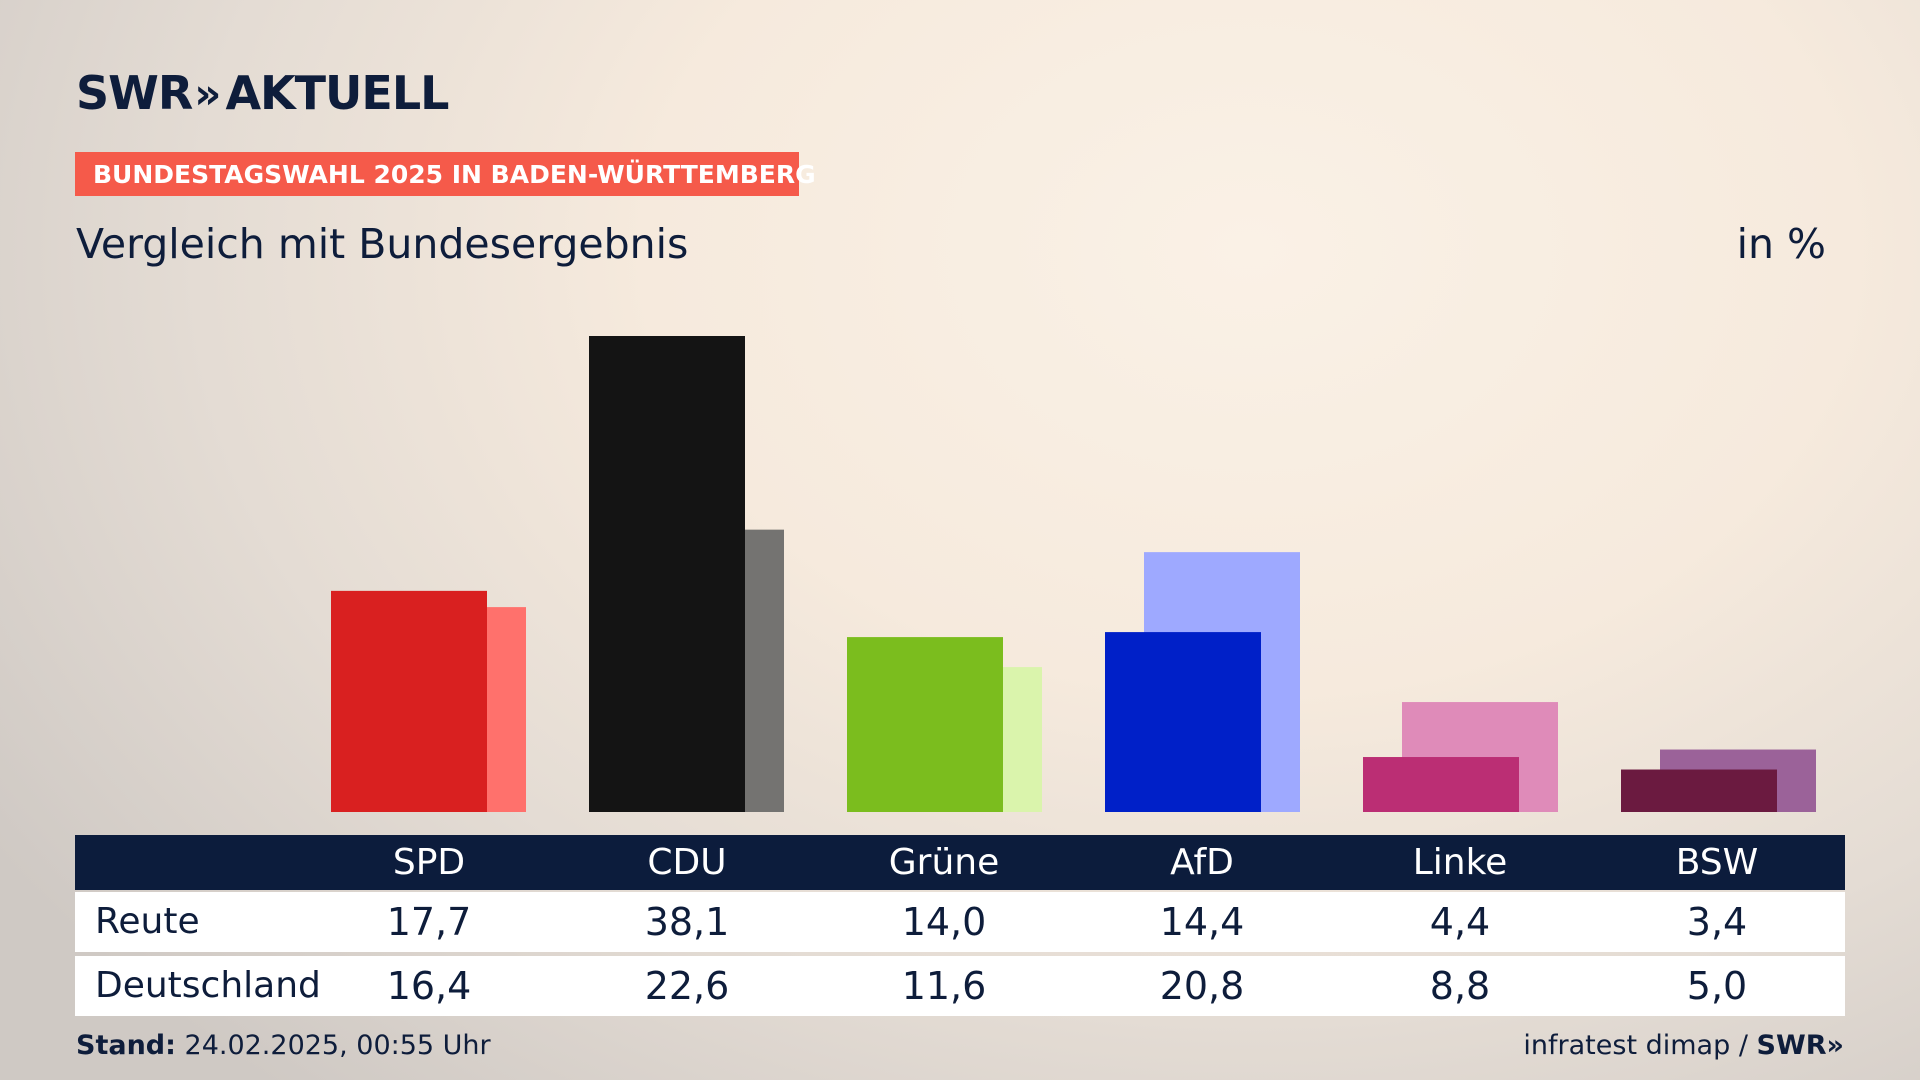  Describe the element at coordinates (147, 921) in the screenshot. I see `row-label-reute: Reute` at that location.